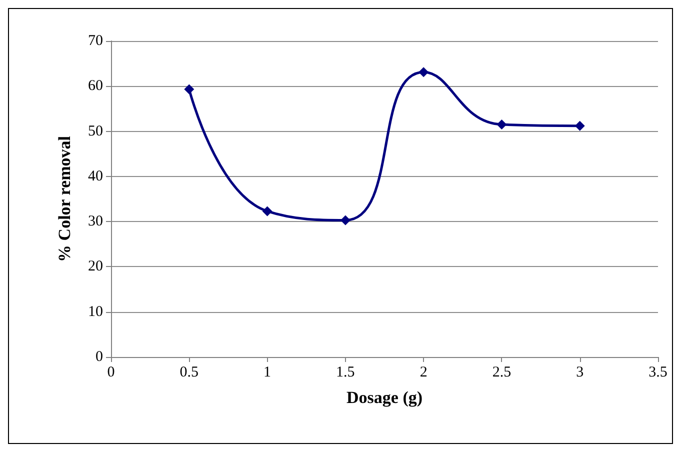 The width and height of the screenshot is (685, 456). What do you see at coordinates (95, 266) in the screenshot?
I see `y-tick-label: 20` at bounding box center [95, 266].